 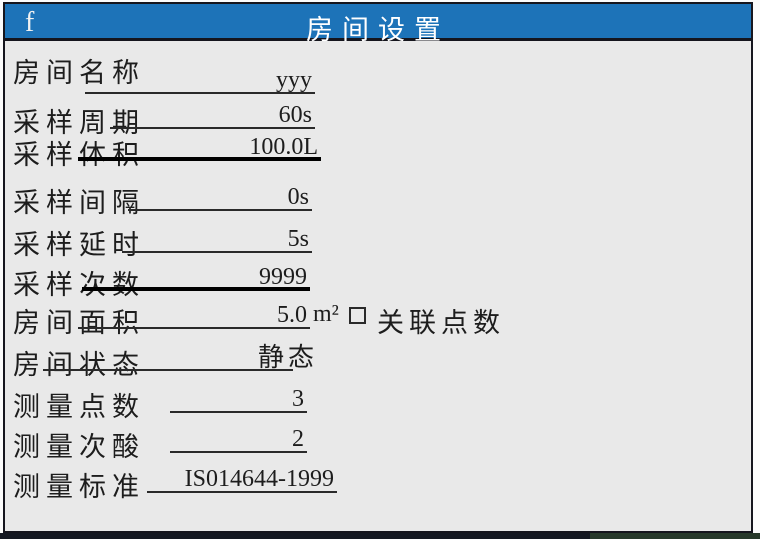 What do you see at coordinates (79, 123) in the screenshot?
I see `sampling-period-label: 采样周期` at bounding box center [79, 123].